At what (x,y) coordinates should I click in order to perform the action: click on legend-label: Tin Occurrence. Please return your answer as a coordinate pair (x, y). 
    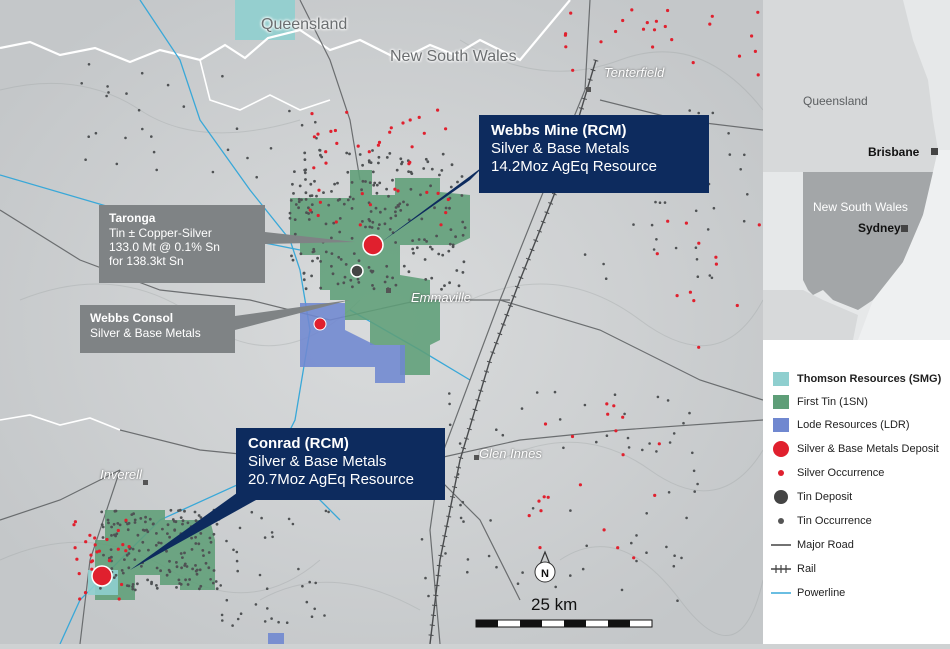
    Looking at the image, I should click on (834, 521).